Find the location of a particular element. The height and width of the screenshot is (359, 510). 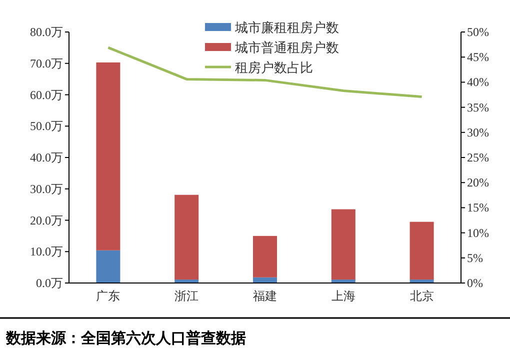

y2-tick-label: 35% is located at coordinates (478, 107).